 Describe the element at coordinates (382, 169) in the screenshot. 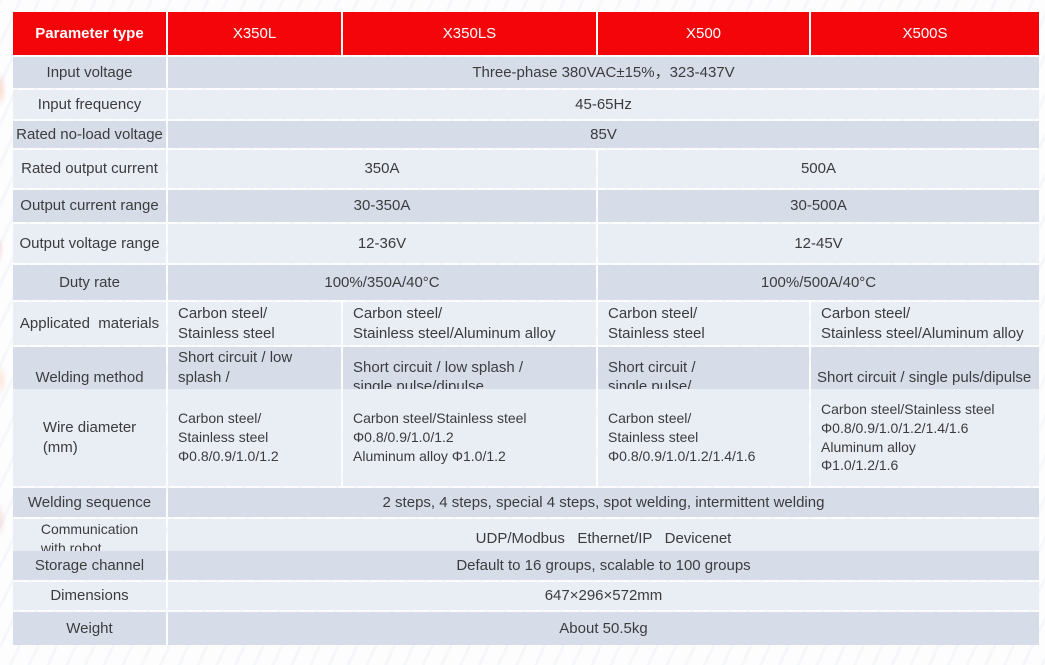

I see `row-value-350: 350A` at that location.